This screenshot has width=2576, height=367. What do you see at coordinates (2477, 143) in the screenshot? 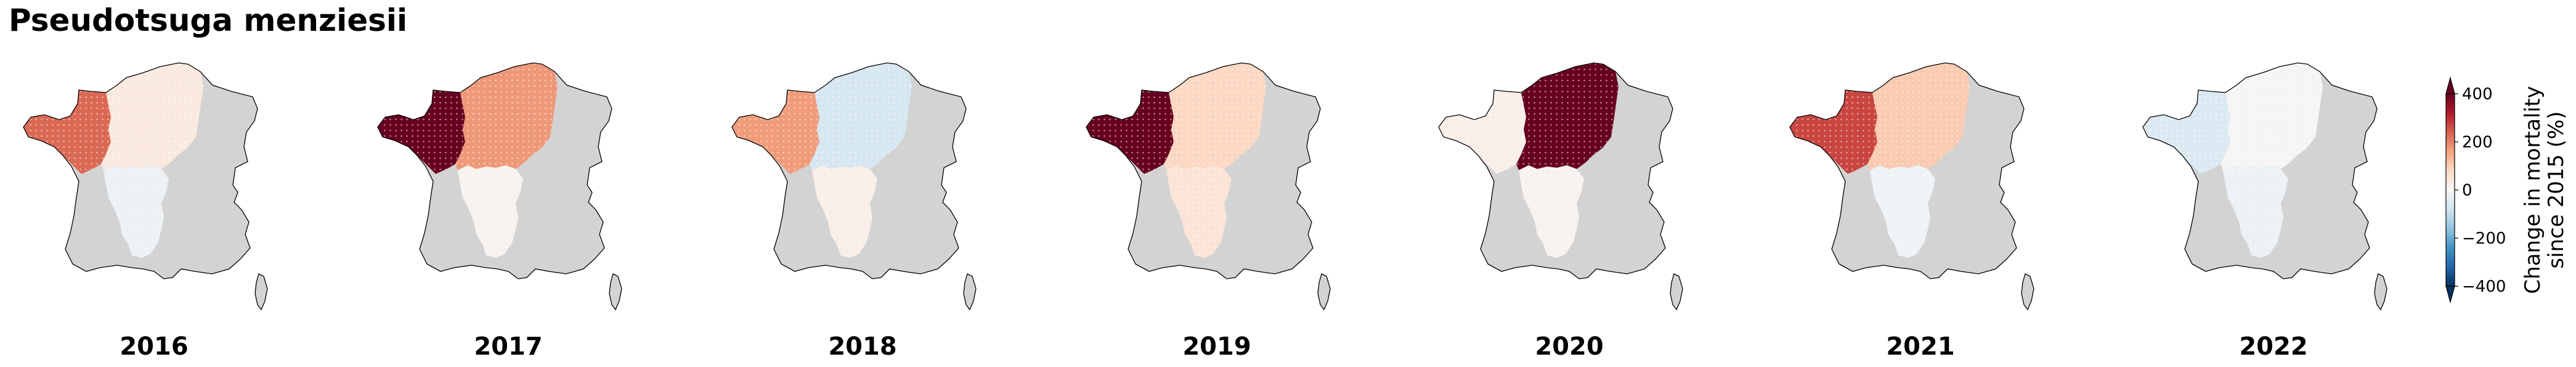
I see `colorbar-tick-label: 200` at bounding box center [2477, 143].